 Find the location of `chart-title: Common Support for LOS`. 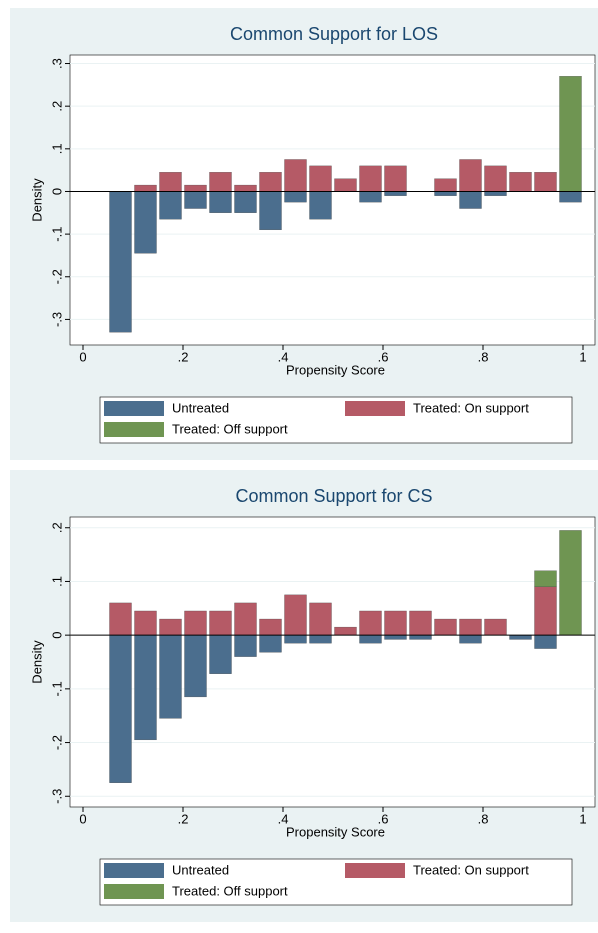

chart-title: Common Support for LOS is located at coordinates (334, 34).